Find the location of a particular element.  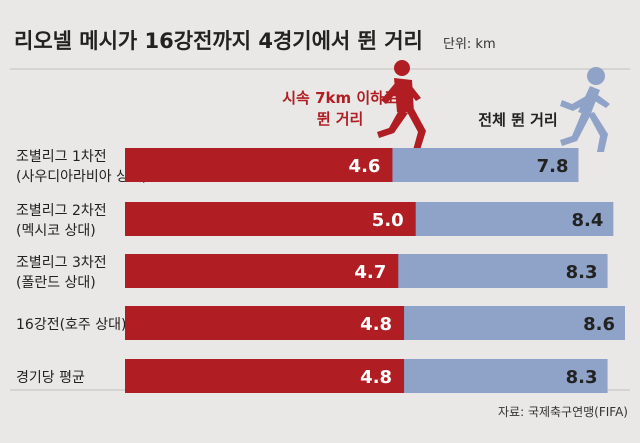

category-label-line1: 조별리그 3차전 is located at coordinates (61, 263).